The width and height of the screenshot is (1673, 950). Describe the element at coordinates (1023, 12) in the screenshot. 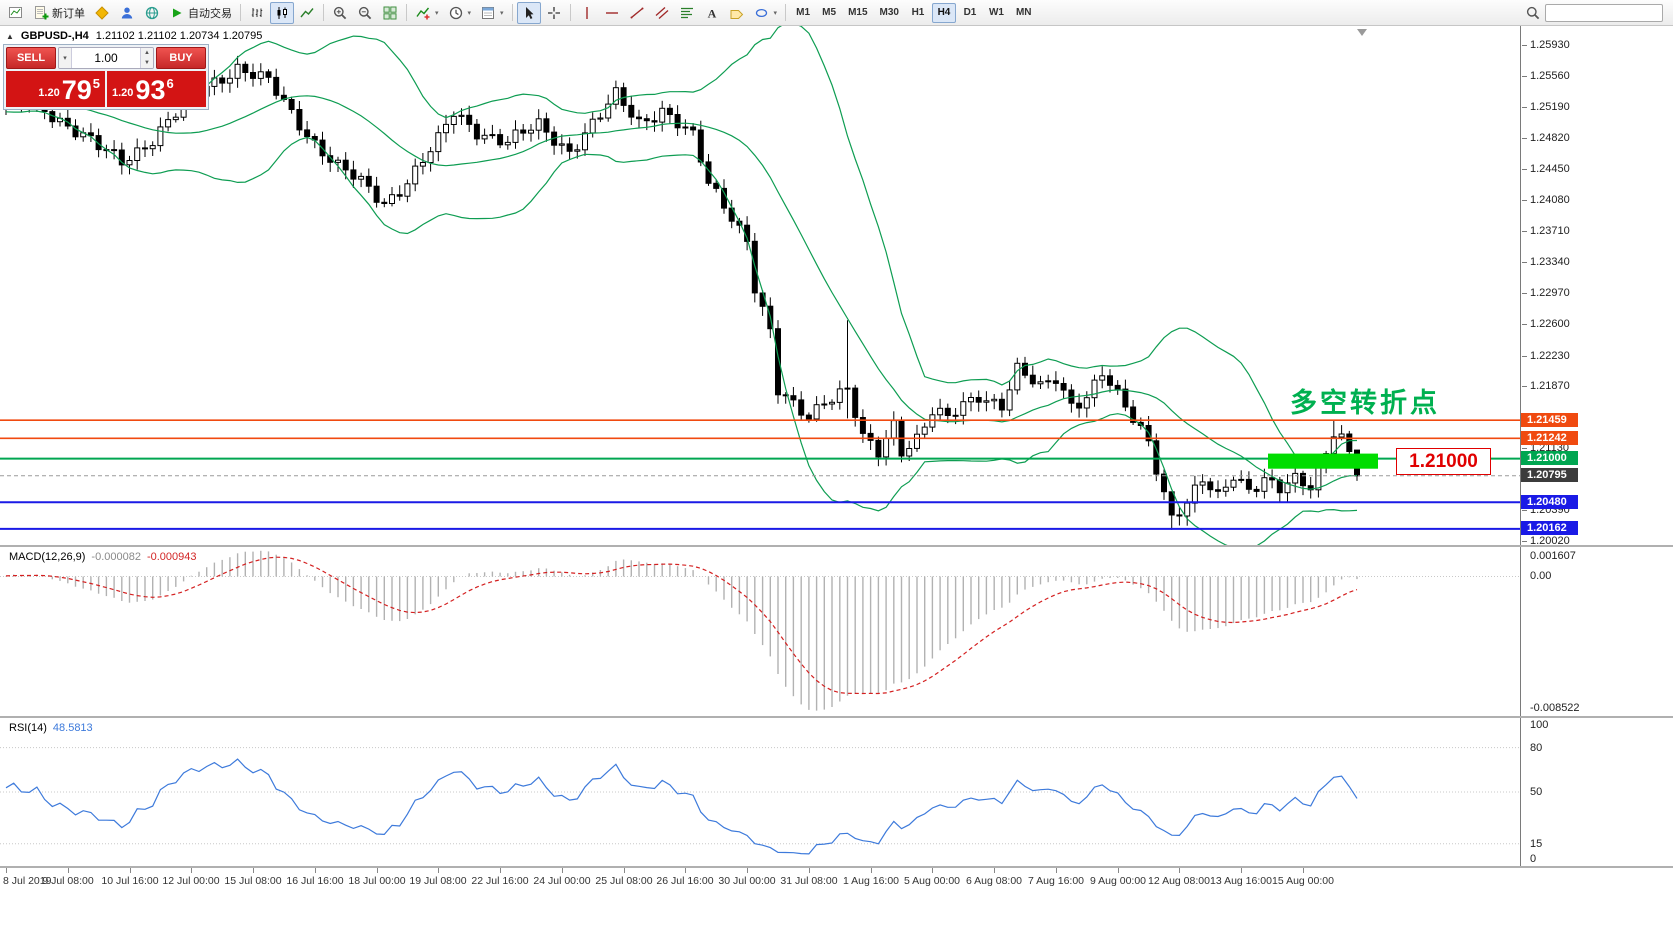

I see `timeframe-mn: MN` at that location.